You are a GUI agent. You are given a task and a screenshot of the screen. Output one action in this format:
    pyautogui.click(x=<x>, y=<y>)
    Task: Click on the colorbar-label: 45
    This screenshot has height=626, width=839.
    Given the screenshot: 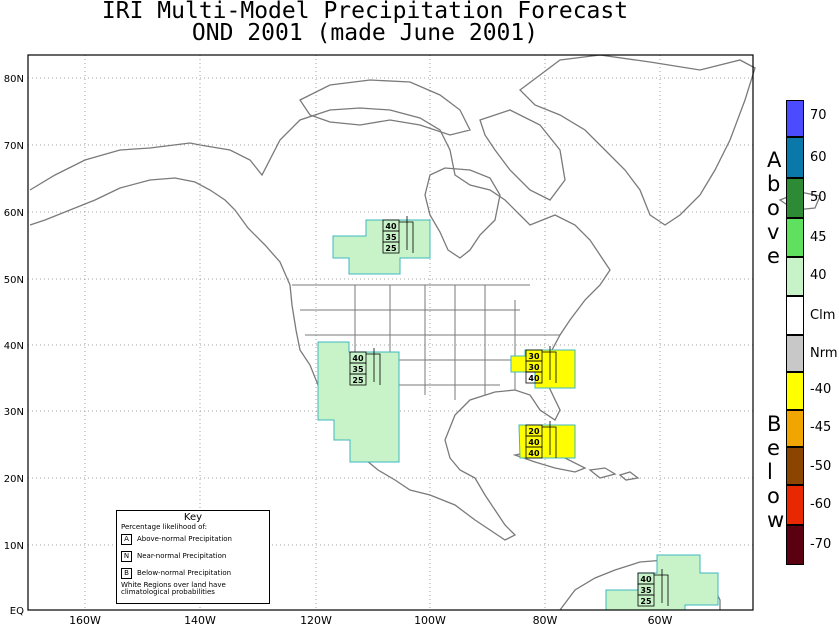 What is the action you would take?
    pyautogui.click(x=818, y=237)
    